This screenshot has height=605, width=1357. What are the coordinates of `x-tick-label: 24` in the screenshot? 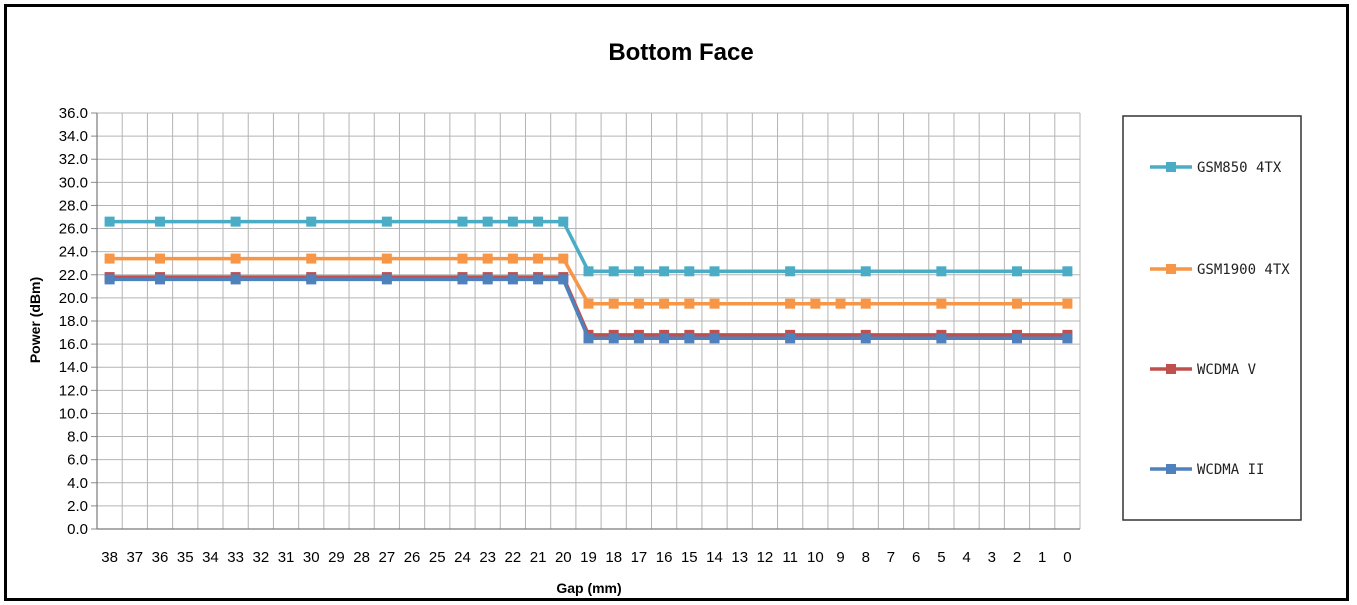 It's located at (462, 557).